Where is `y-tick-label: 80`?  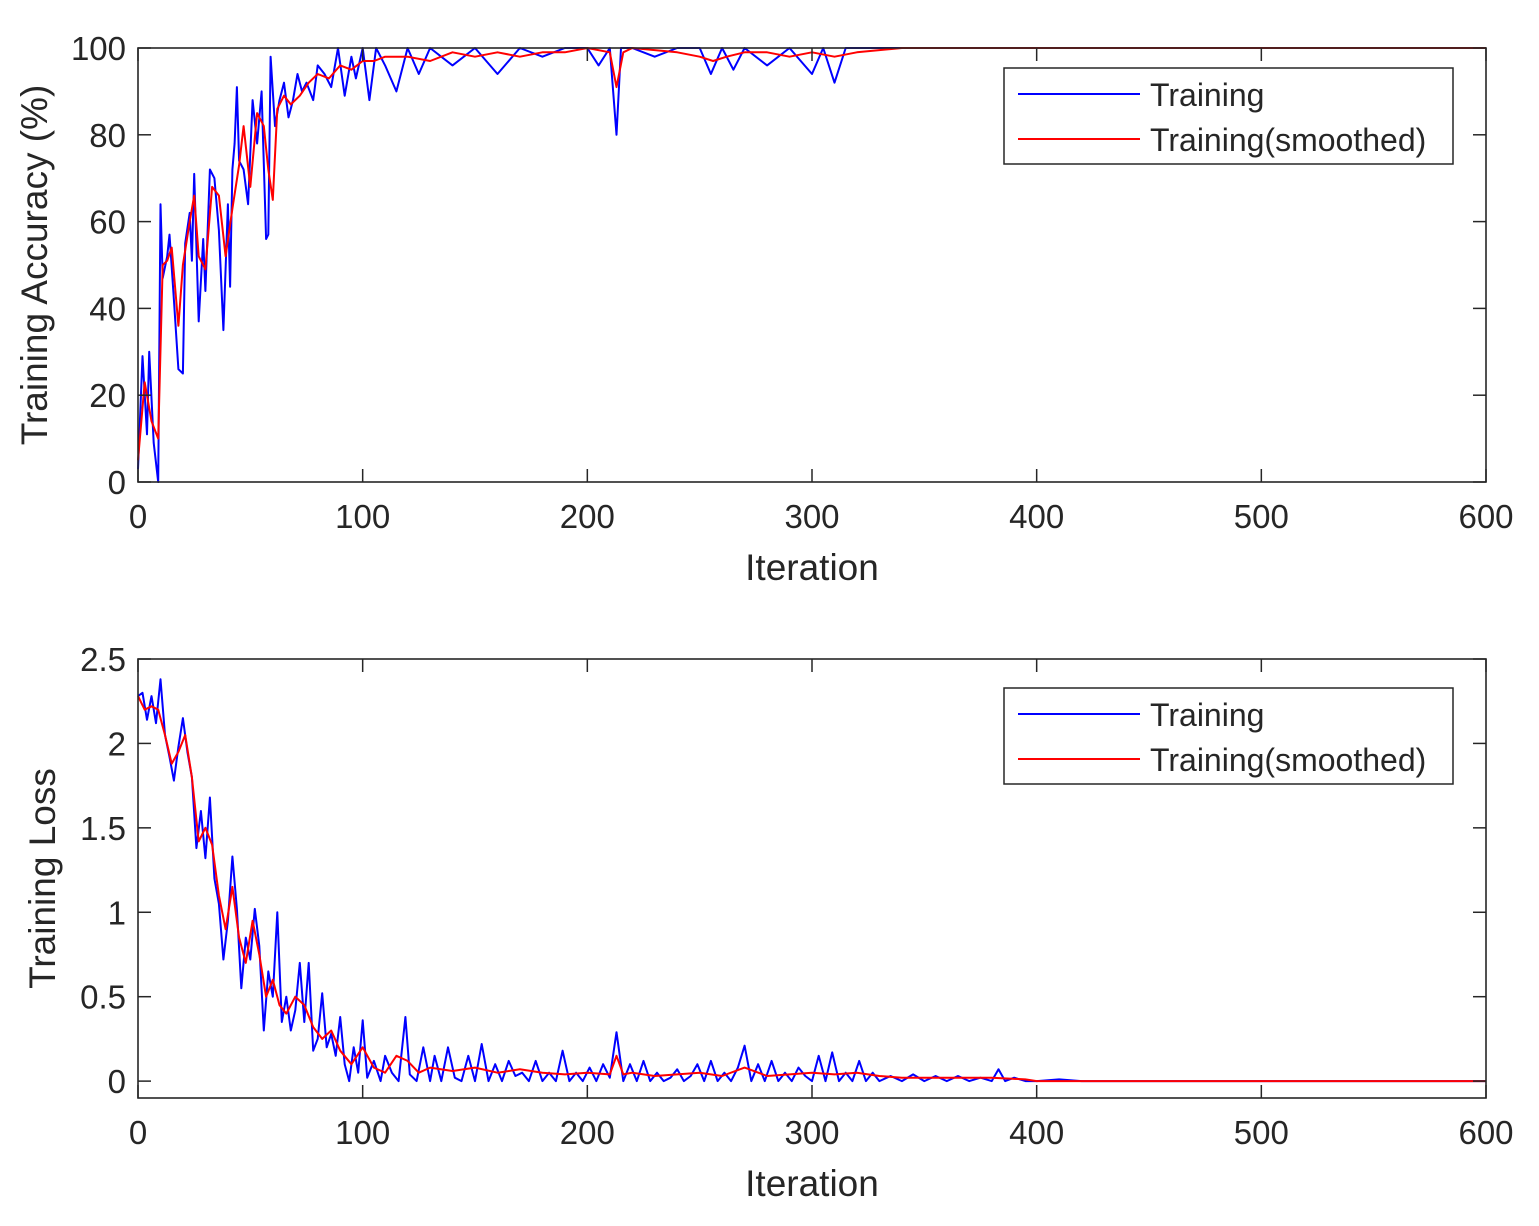 y-tick-label: 80 is located at coordinates (107, 135).